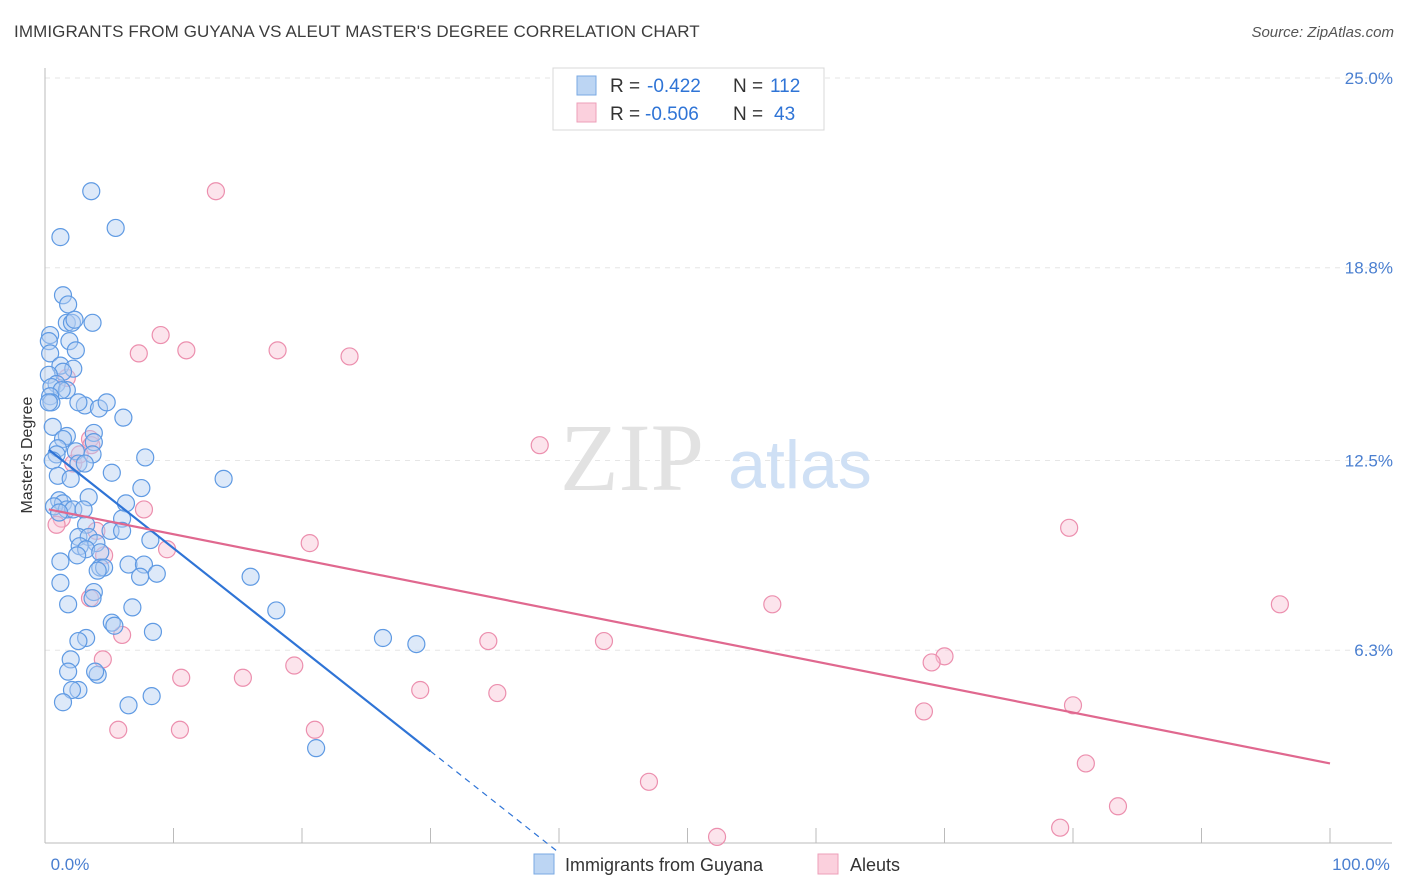 This screenshot has height=892, width=1406. I want to click on guyana-trend-extension, so click(495, 802).